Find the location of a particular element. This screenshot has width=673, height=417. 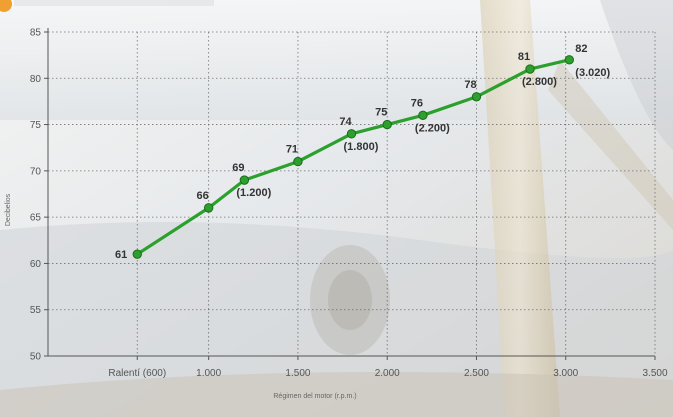

x-tick-label: Ralentí (600) is located at coordinates (137, 373).